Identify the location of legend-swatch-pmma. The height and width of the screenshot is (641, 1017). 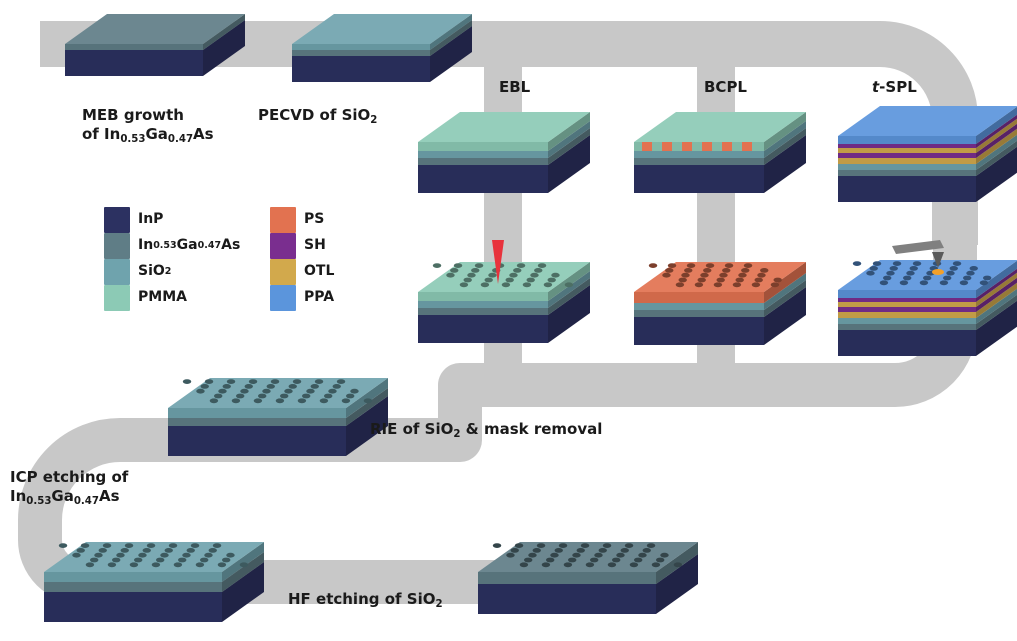
(117, 298).